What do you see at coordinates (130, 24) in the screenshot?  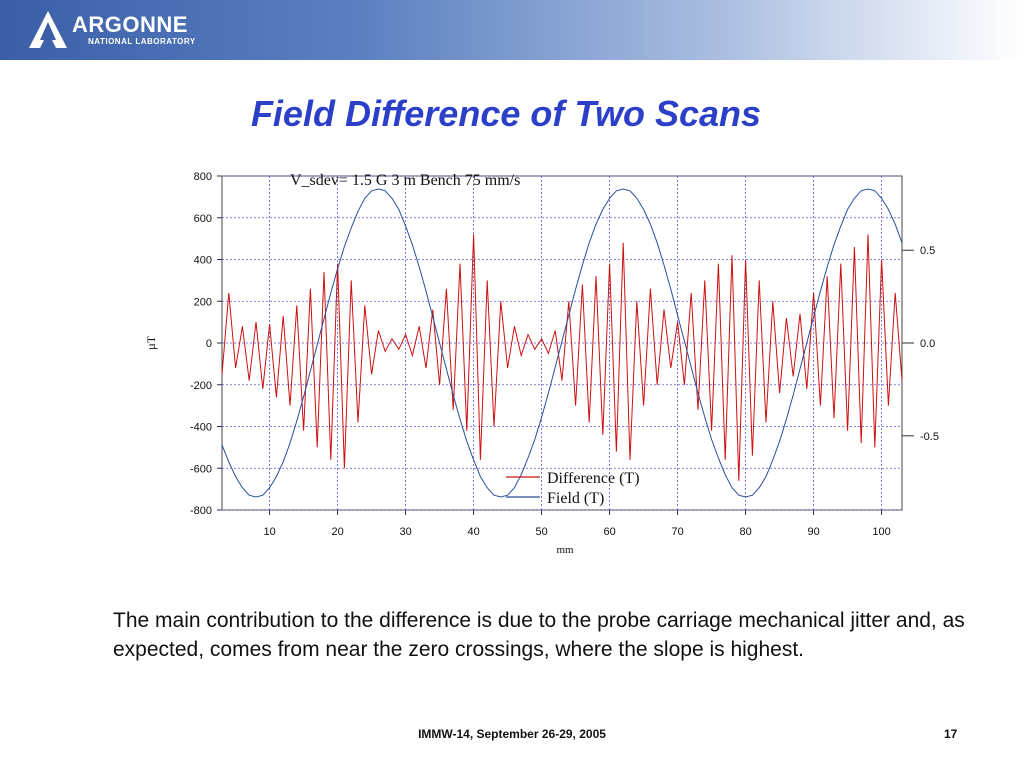 I see `logo-name: ARGONNE` at bounding box center [130, 24].